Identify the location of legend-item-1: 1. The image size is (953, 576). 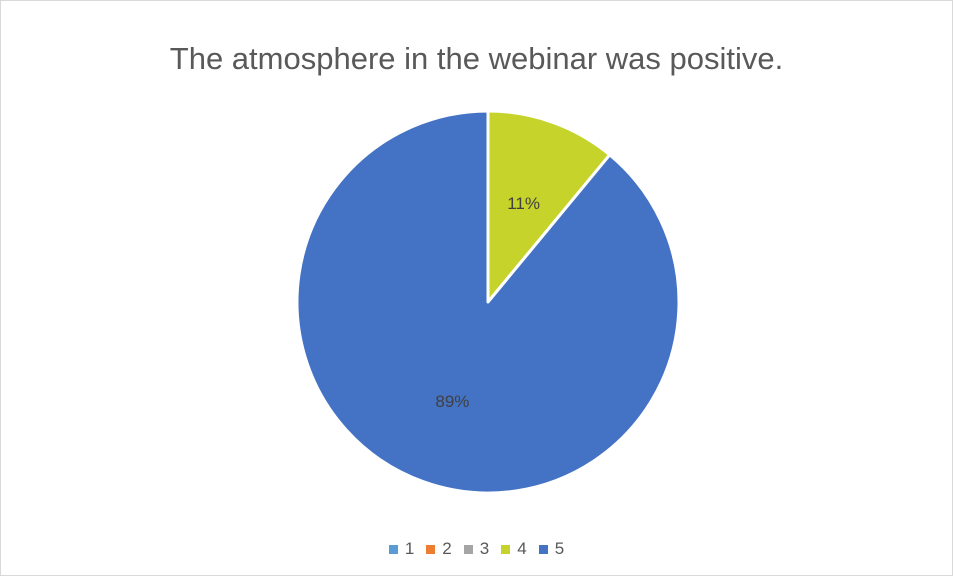
(401, 549).